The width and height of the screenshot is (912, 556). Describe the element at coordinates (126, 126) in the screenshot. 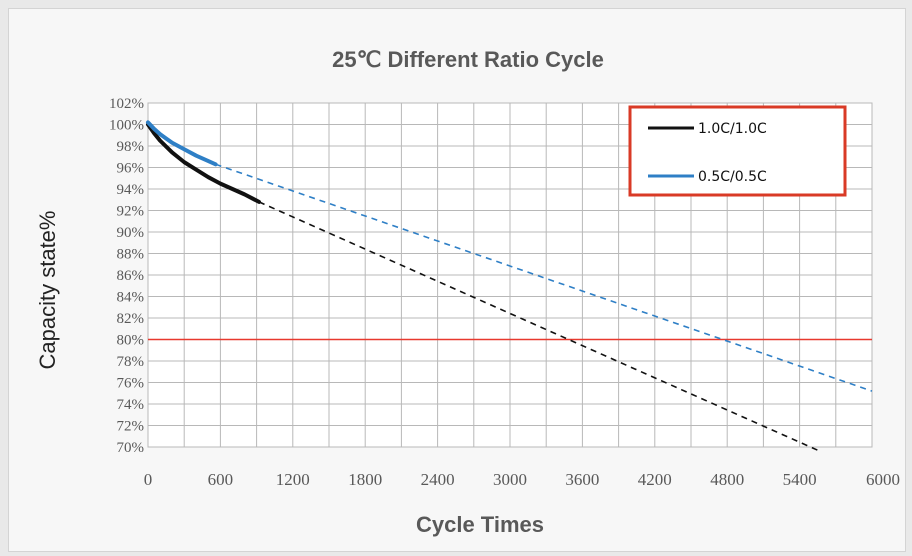

I see `y-tick-label: 100%` at that location.